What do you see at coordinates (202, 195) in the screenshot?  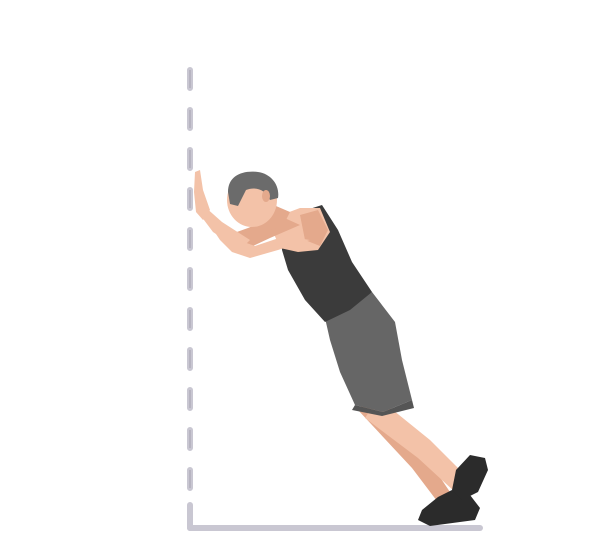 I see `hand-icon` at bounding box center [202, 195].